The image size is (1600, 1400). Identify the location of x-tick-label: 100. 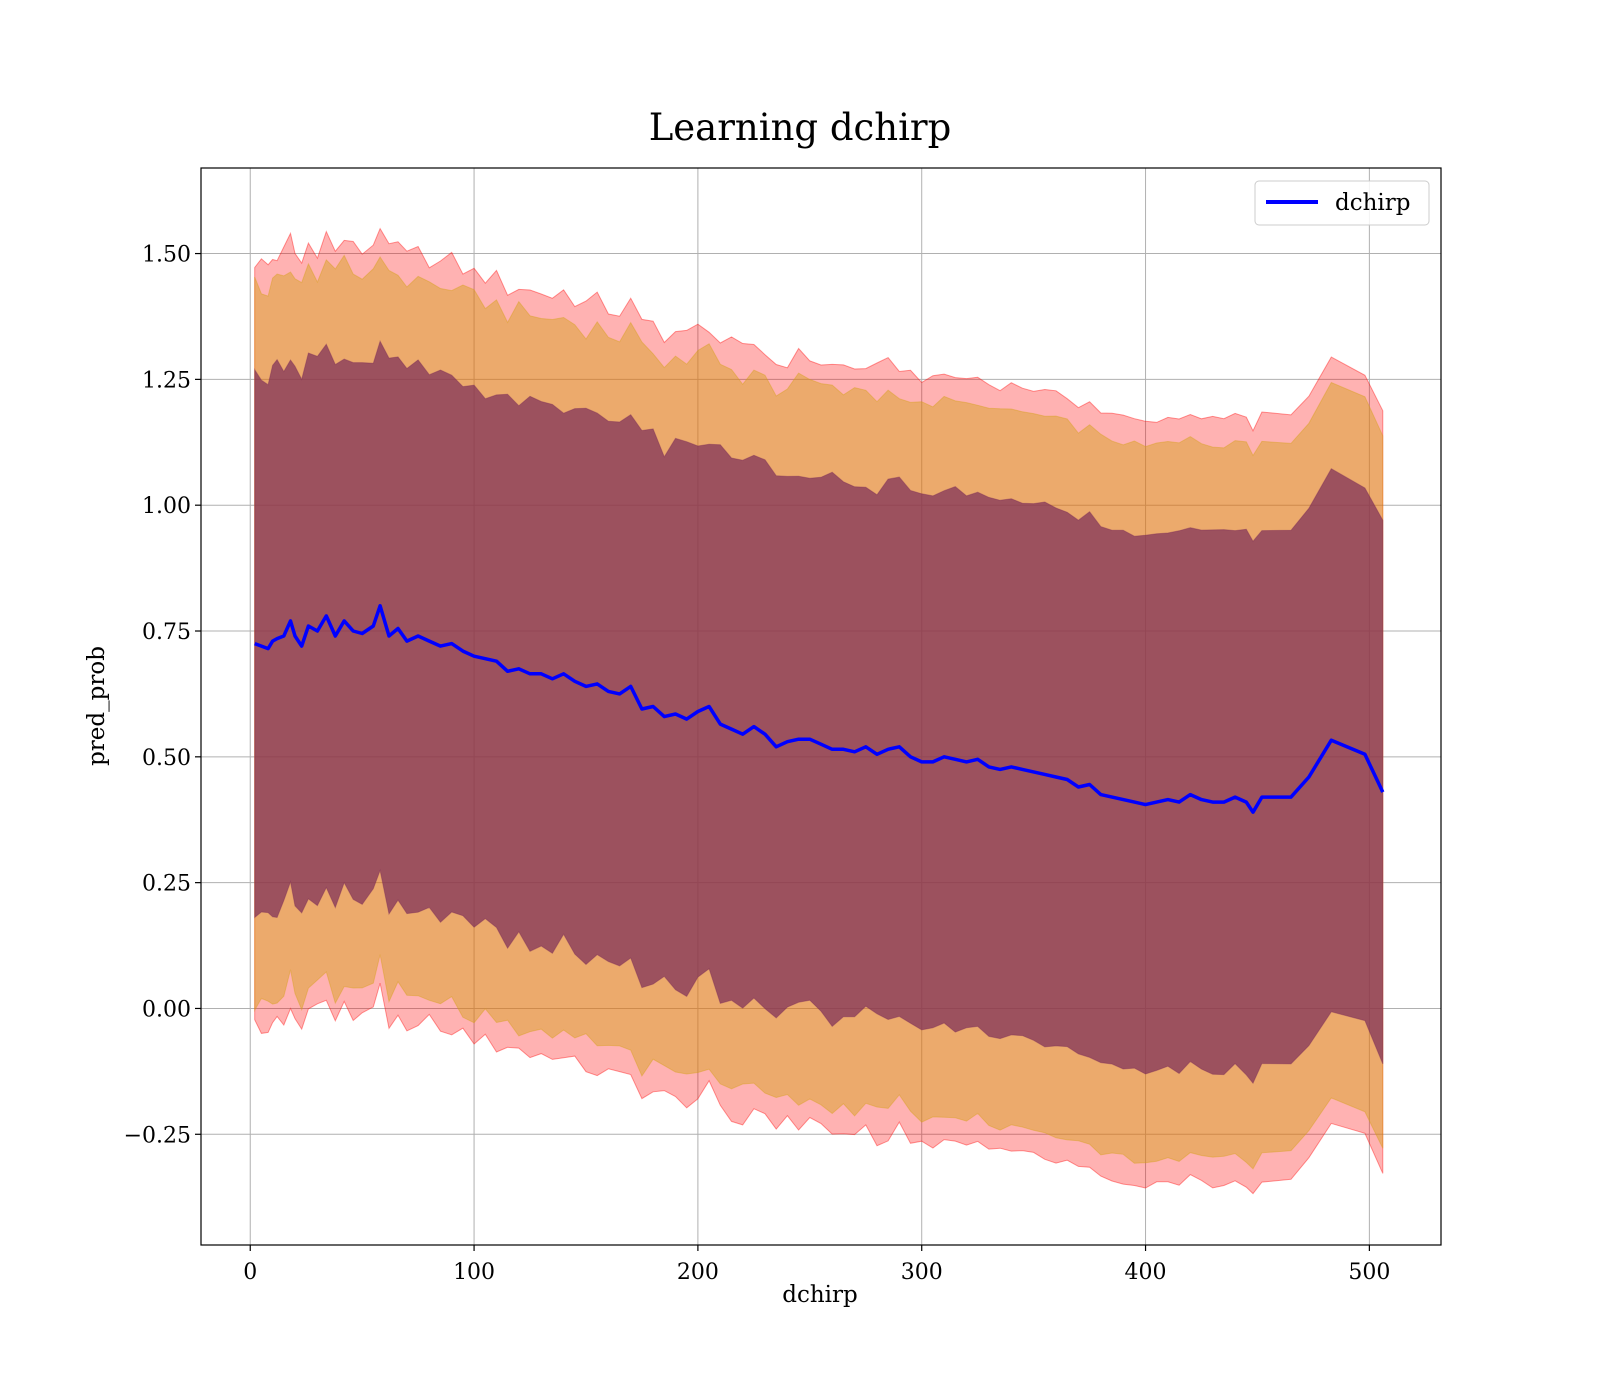
(474, 1272).